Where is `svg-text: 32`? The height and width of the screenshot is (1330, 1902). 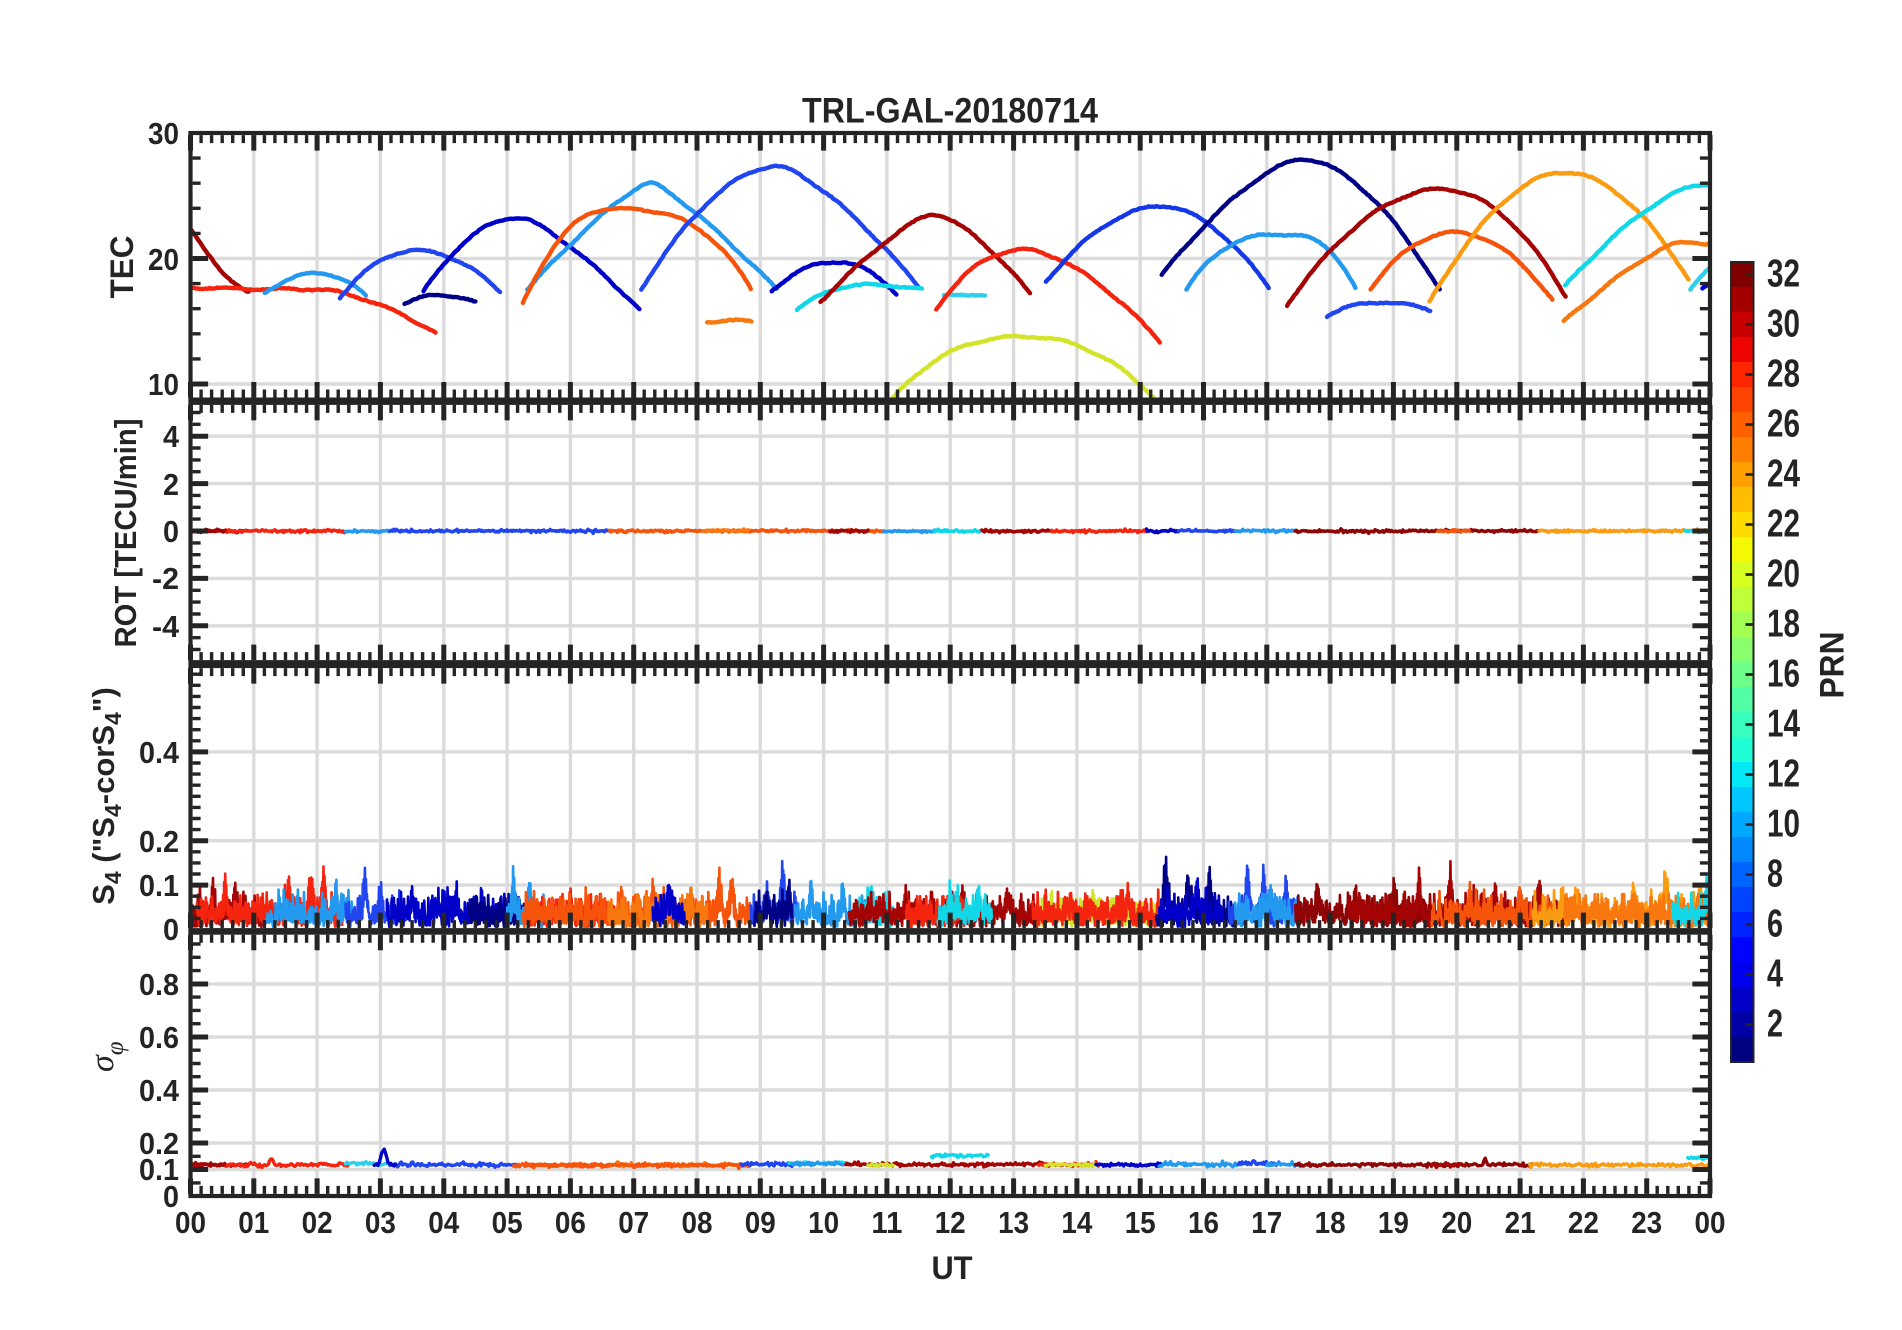
svg-text: 32 is located at coordinates (1783, 274).